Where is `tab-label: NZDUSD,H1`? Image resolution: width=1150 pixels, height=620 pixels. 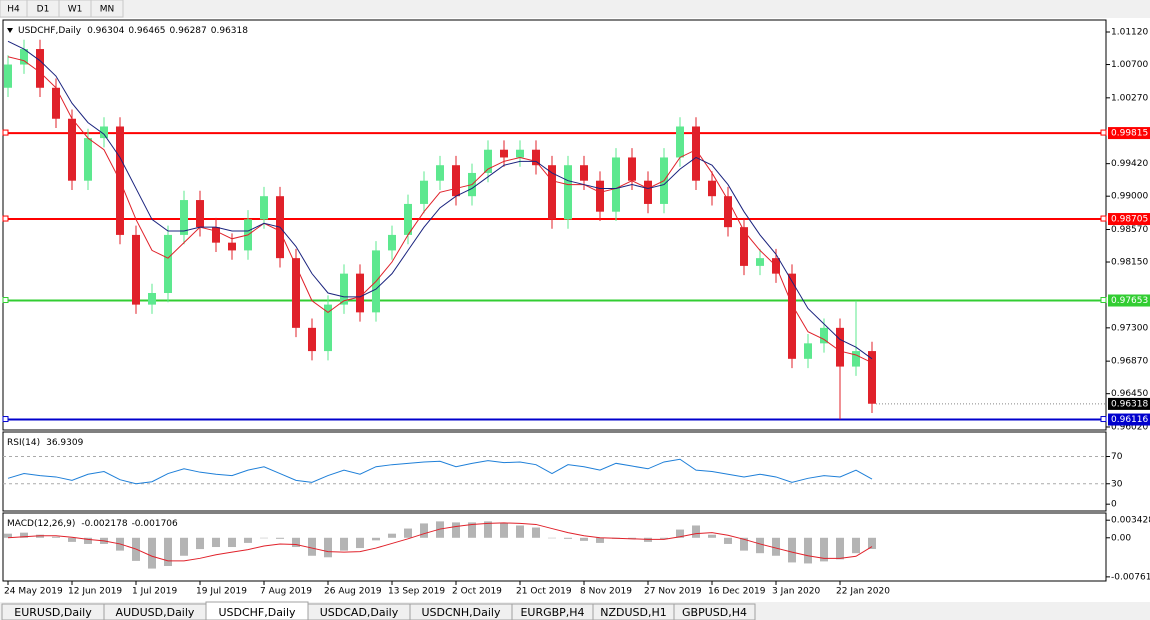 tab-label: NZDUSD,H1 is located at coordinates (633, 612).